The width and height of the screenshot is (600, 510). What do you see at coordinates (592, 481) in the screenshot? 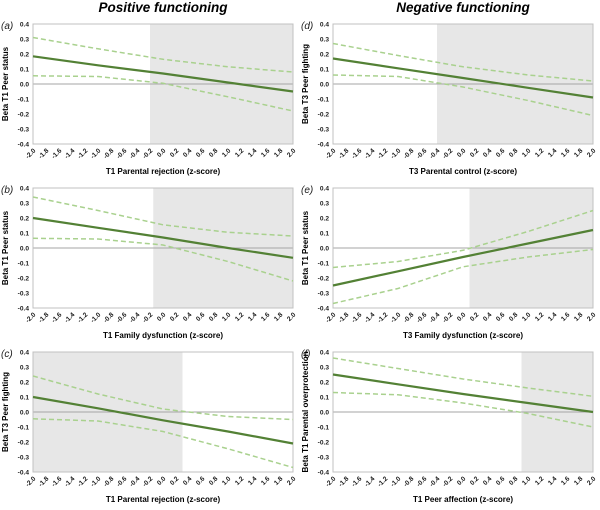
I see `x-tick-label: 2.0` at bounding box center [592, 481].